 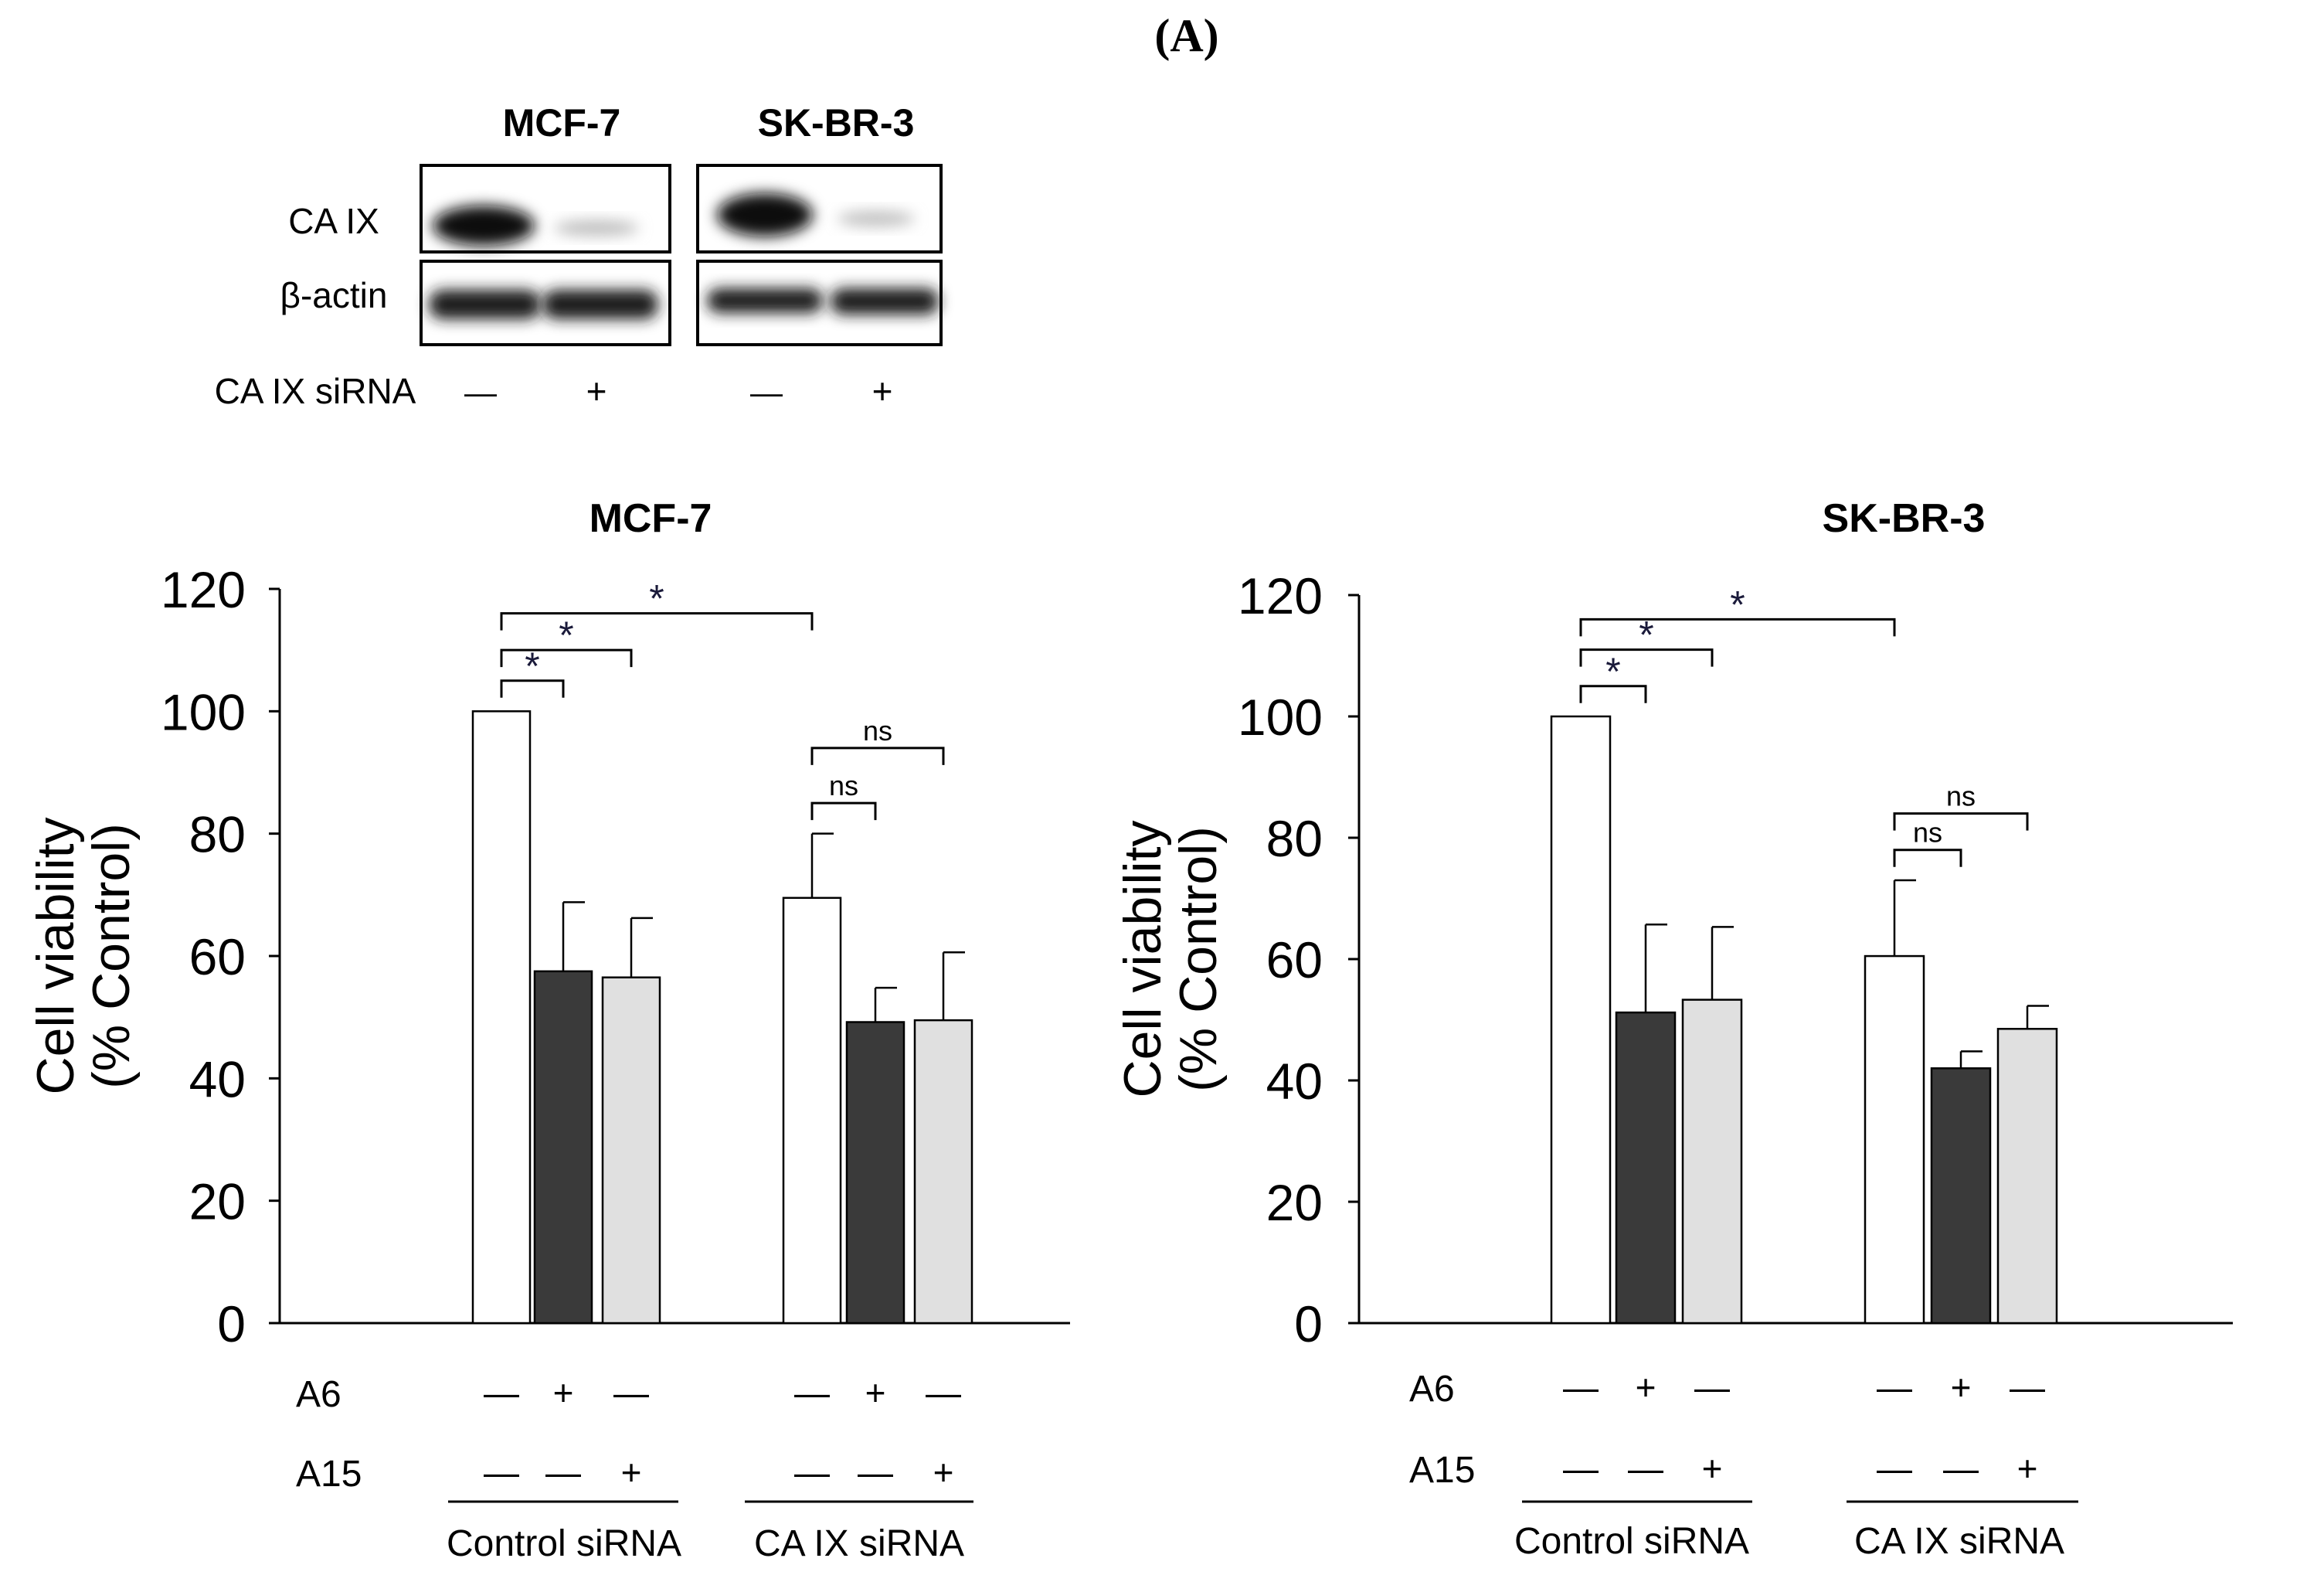 I want to click on blot-lane-sign-2: +, so click(x=596, y=391).